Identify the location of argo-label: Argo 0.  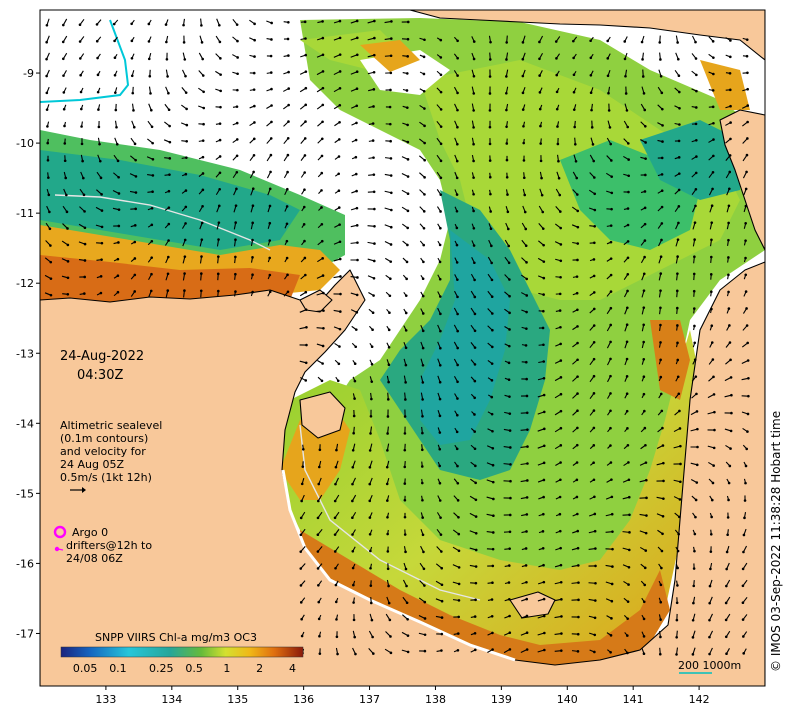
(90, 532).